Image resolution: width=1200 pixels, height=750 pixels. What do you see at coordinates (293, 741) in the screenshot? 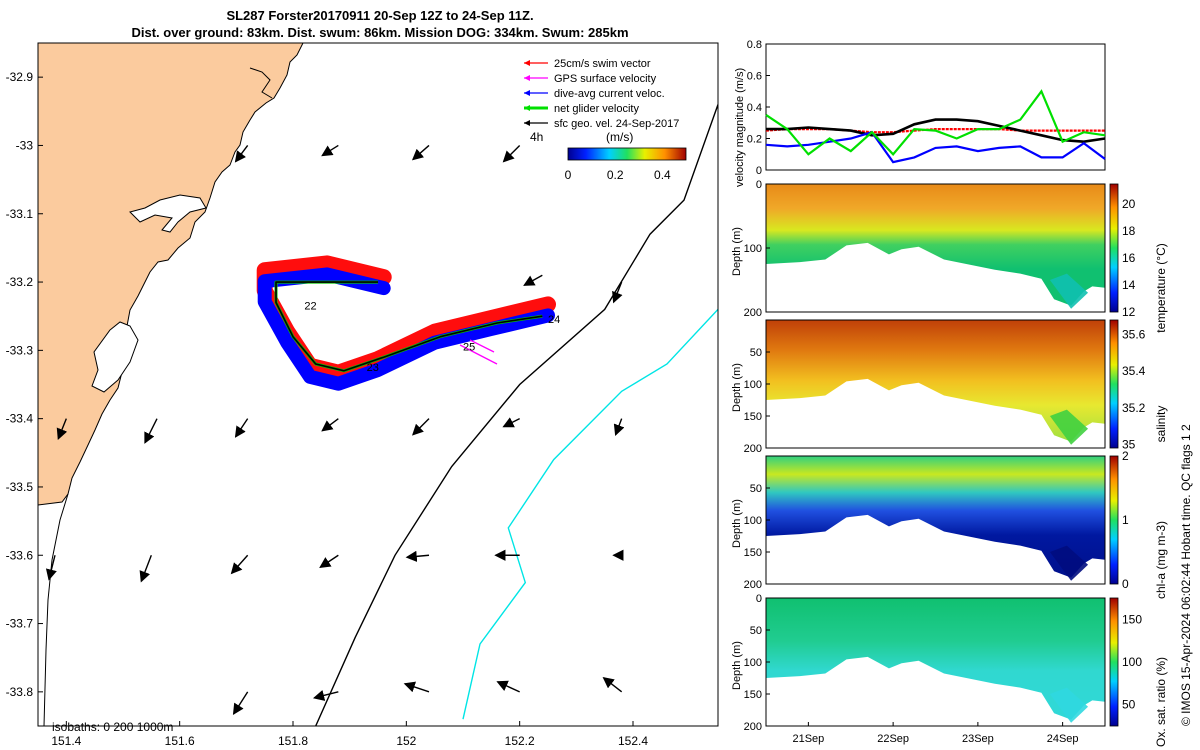
I see `lon-tick-label: 151.8` at bounding box center [293, 741].